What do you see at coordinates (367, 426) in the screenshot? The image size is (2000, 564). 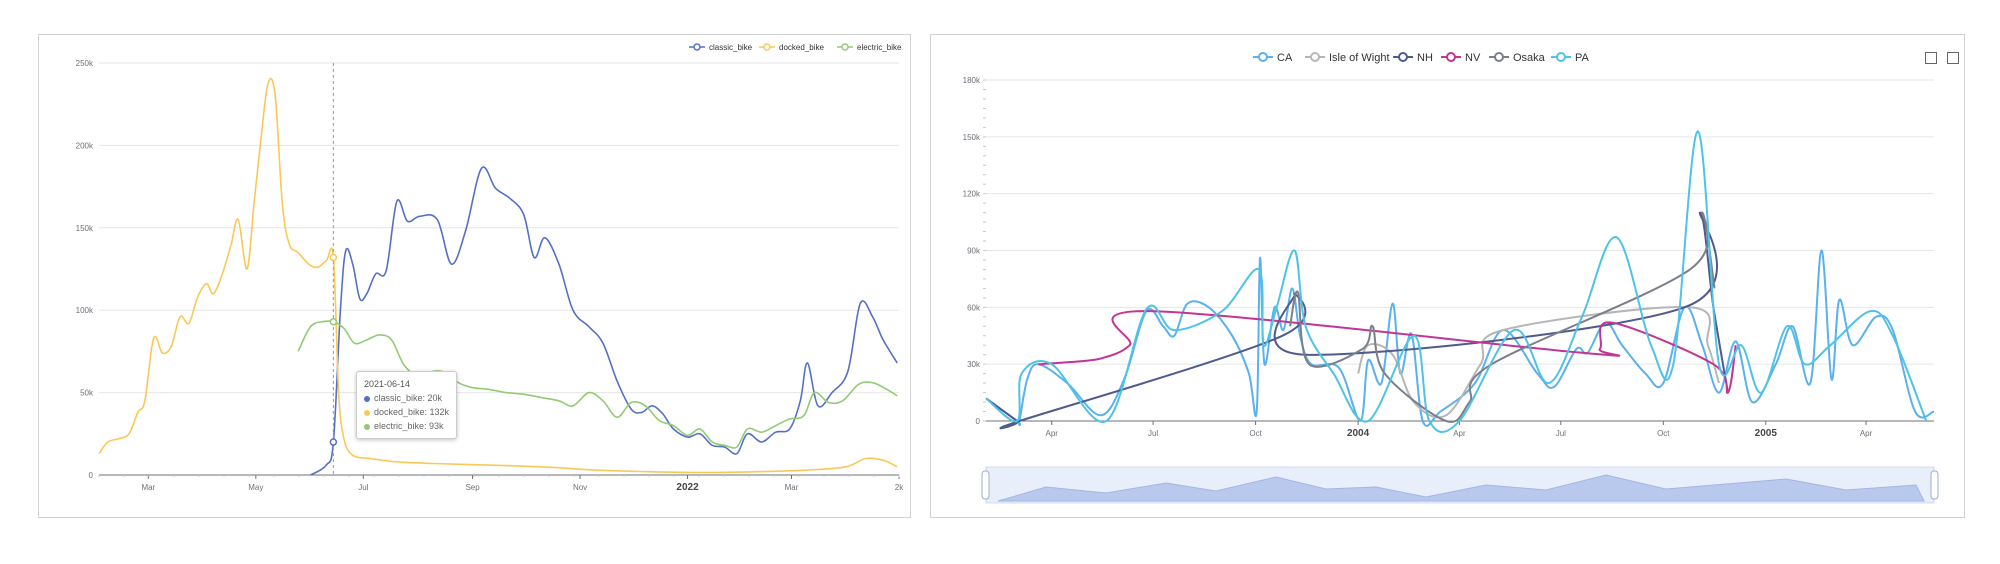 I see `tooltip-dot-electric` at bounding box center [367, 426].